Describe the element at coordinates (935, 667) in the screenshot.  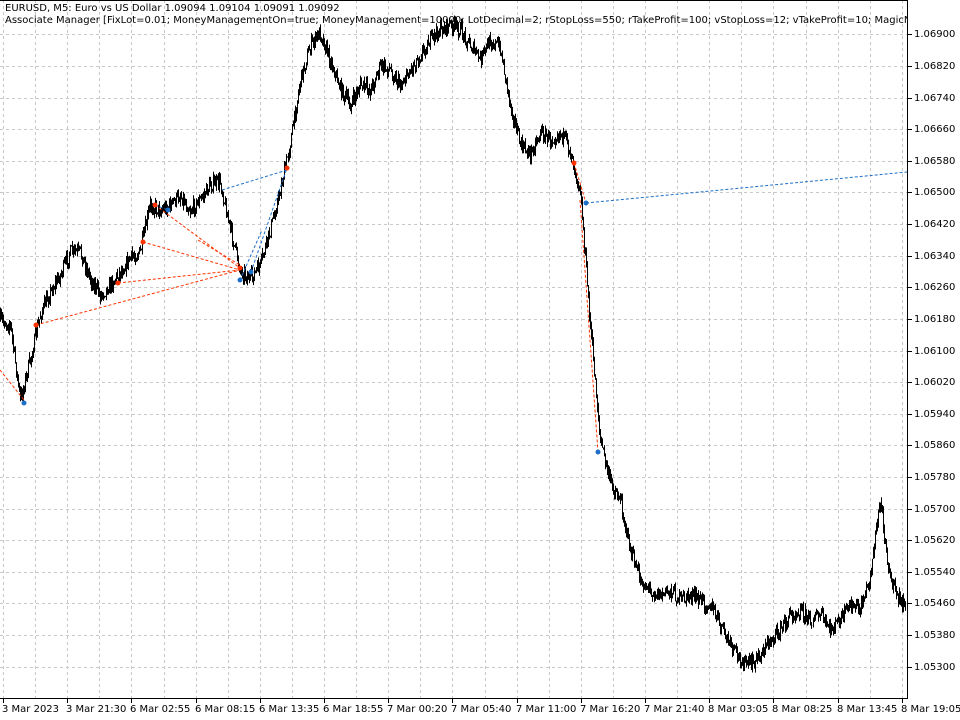
I see `y-tick-label: 1.05300` at that location.